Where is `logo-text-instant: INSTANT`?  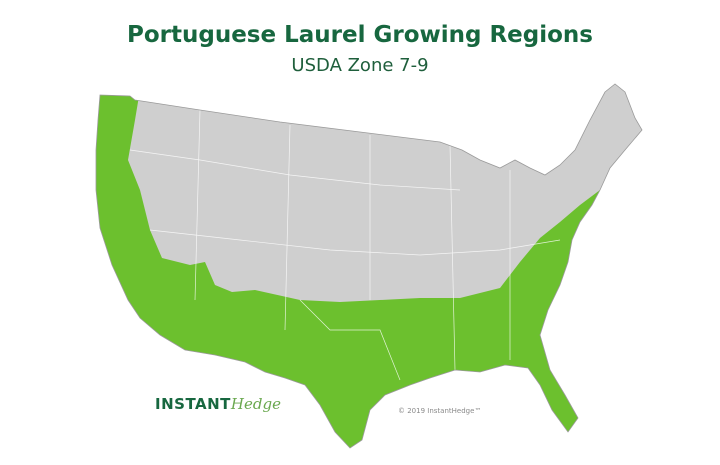 logo-text-instant: INSTANT is located at coordinates (193, 404).